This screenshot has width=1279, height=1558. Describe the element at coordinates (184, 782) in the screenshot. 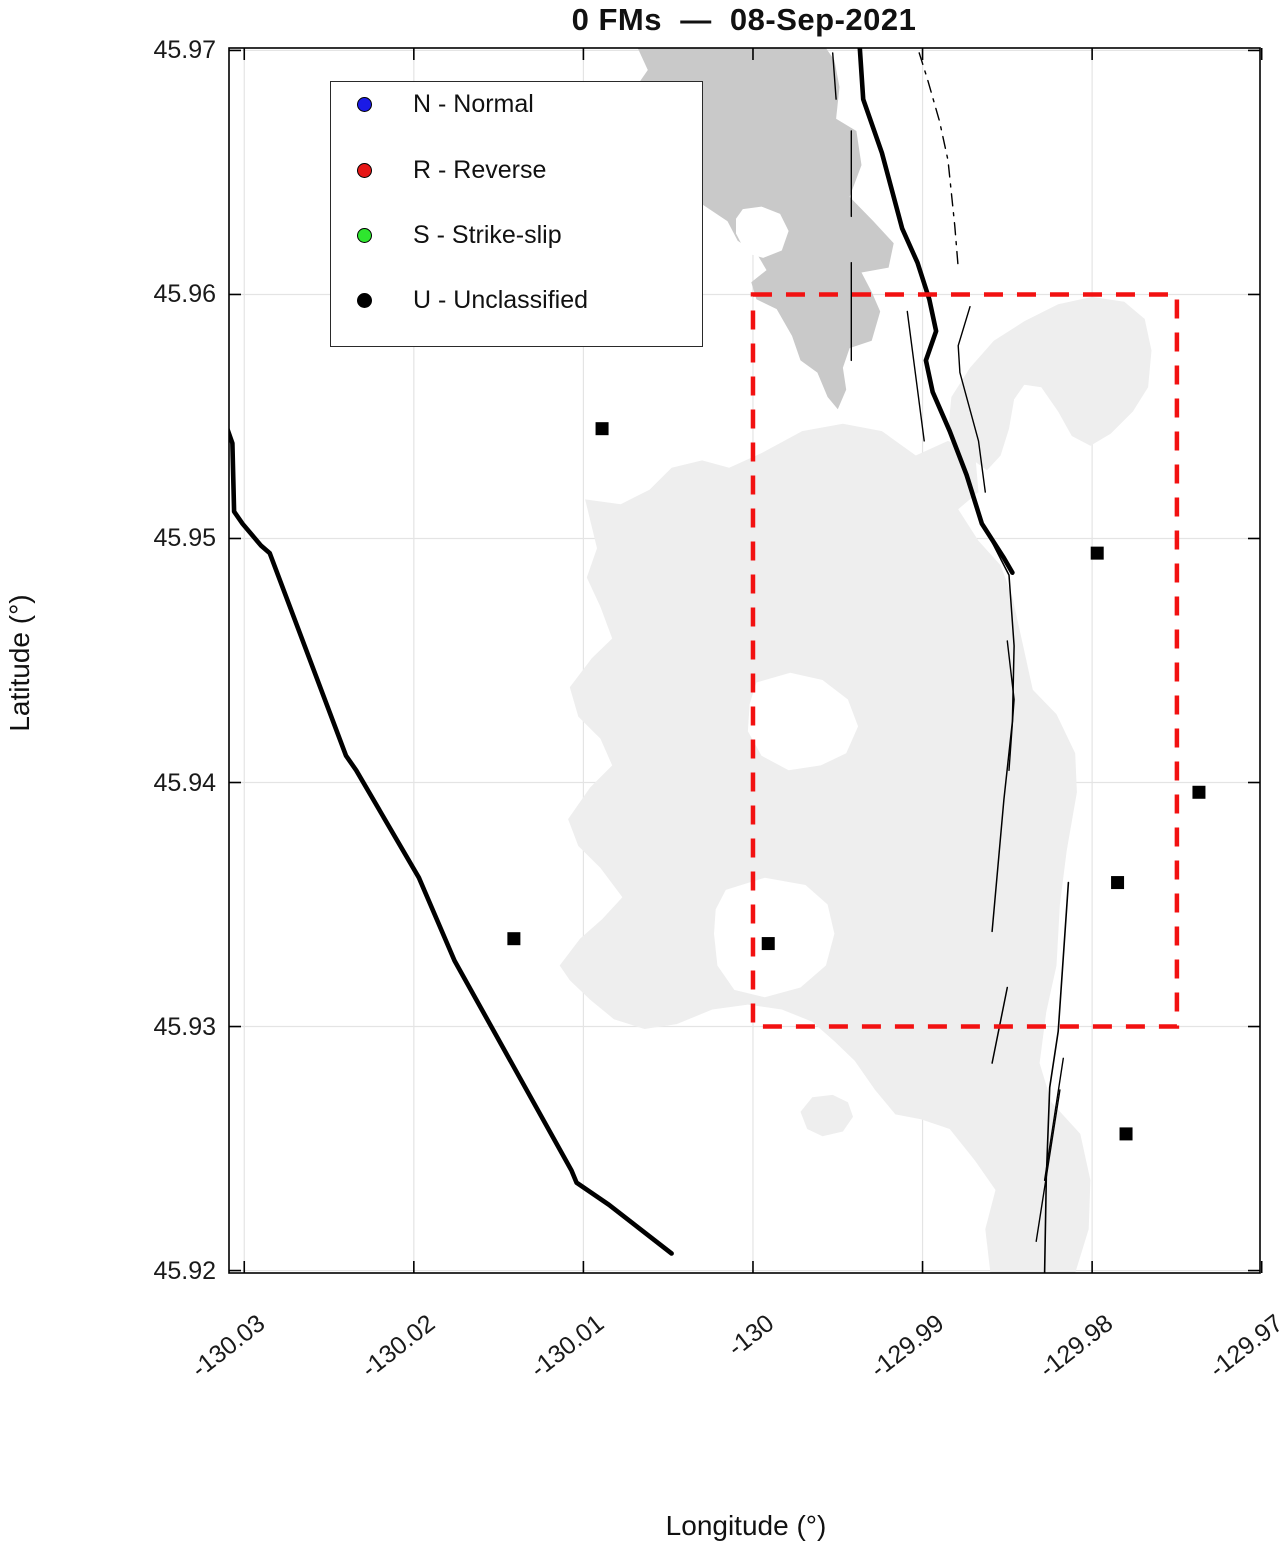

I see `y-tick-label: 45.94` at that location.